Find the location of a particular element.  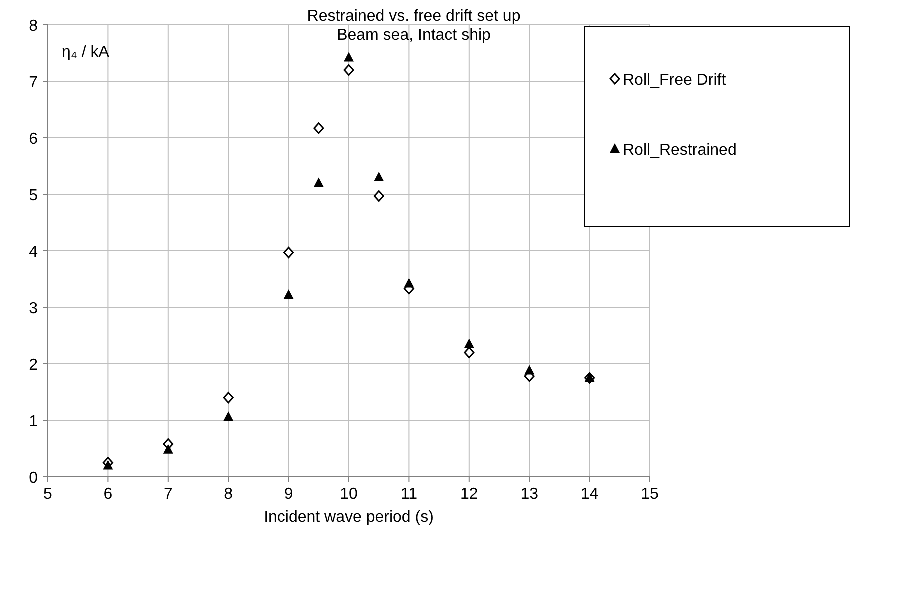

x-axis-title: Incident wave period (s) is located at coordinates (349, 517).